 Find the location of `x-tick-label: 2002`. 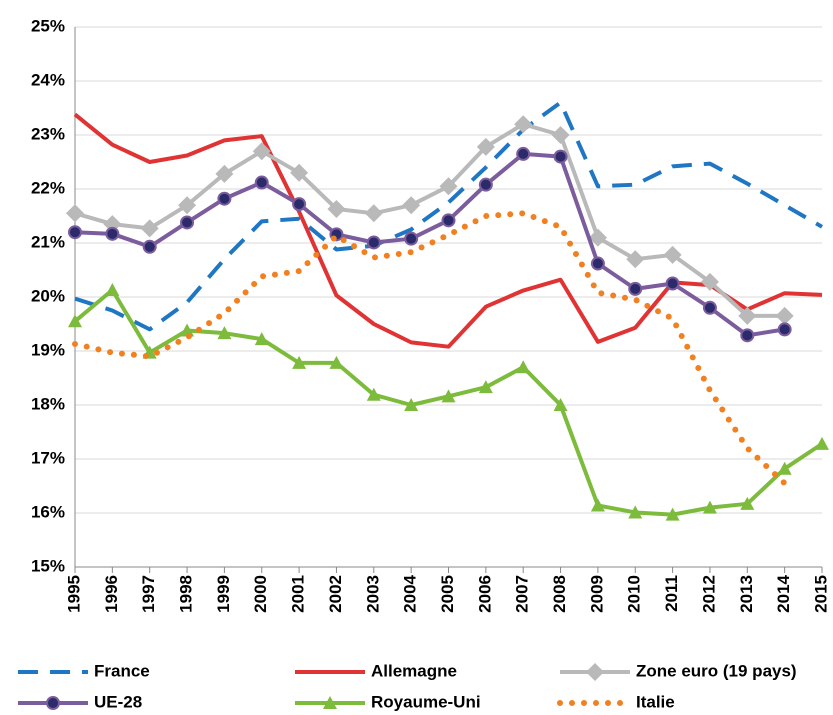

x-tick-label: 2002 is located at coordinates (335, 594).